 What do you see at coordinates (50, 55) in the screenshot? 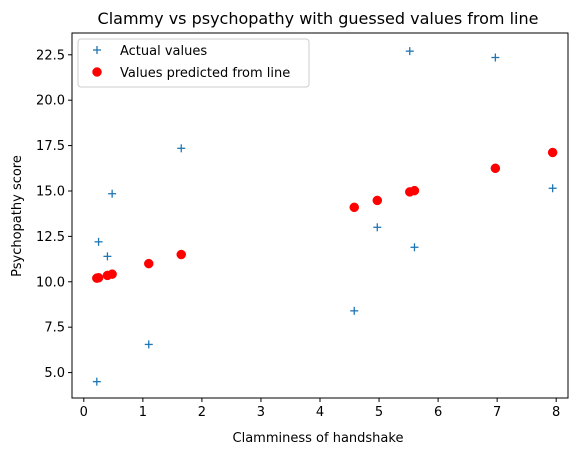
I see `y-tick-label: 22.5` at bounding box center [50, 55].